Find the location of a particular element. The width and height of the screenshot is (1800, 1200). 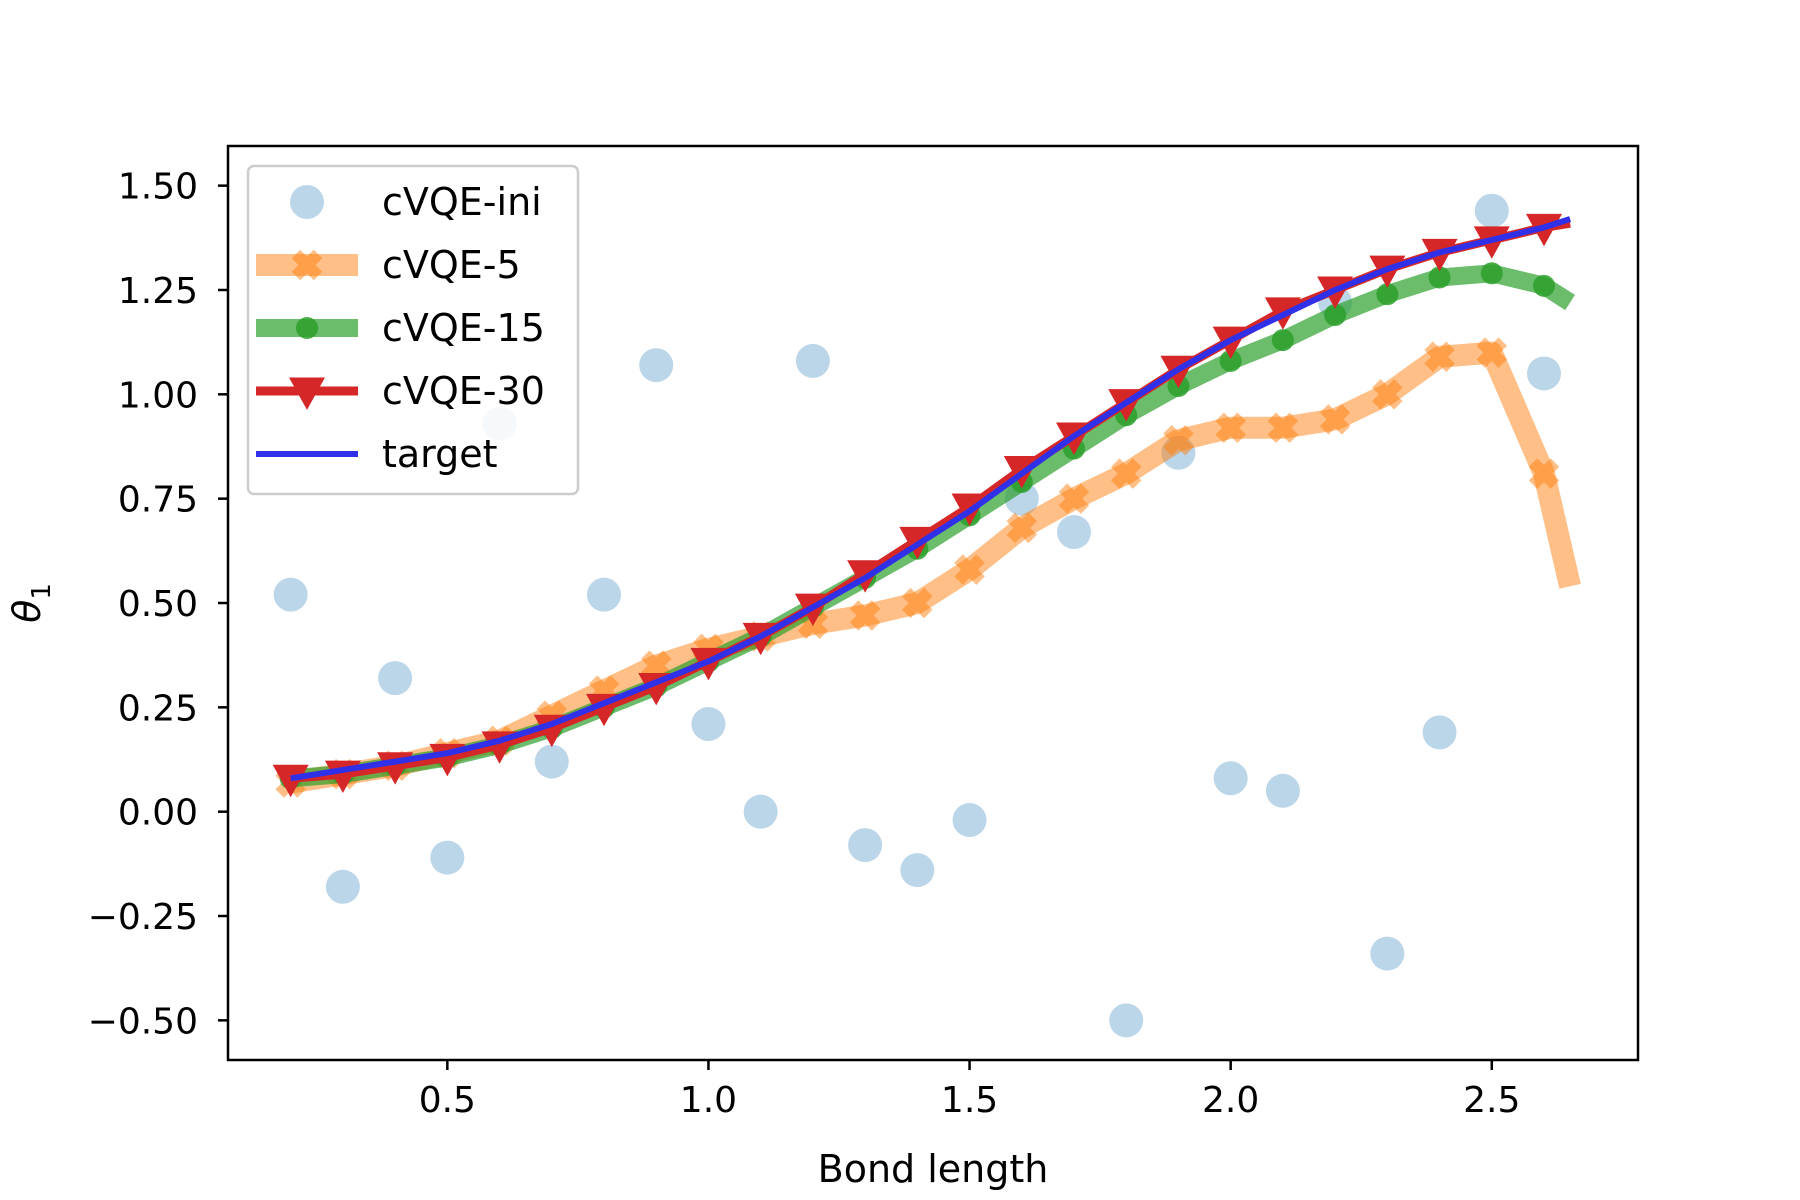

y-tick-label: −0.50 is located at coordinates (143, 1021).